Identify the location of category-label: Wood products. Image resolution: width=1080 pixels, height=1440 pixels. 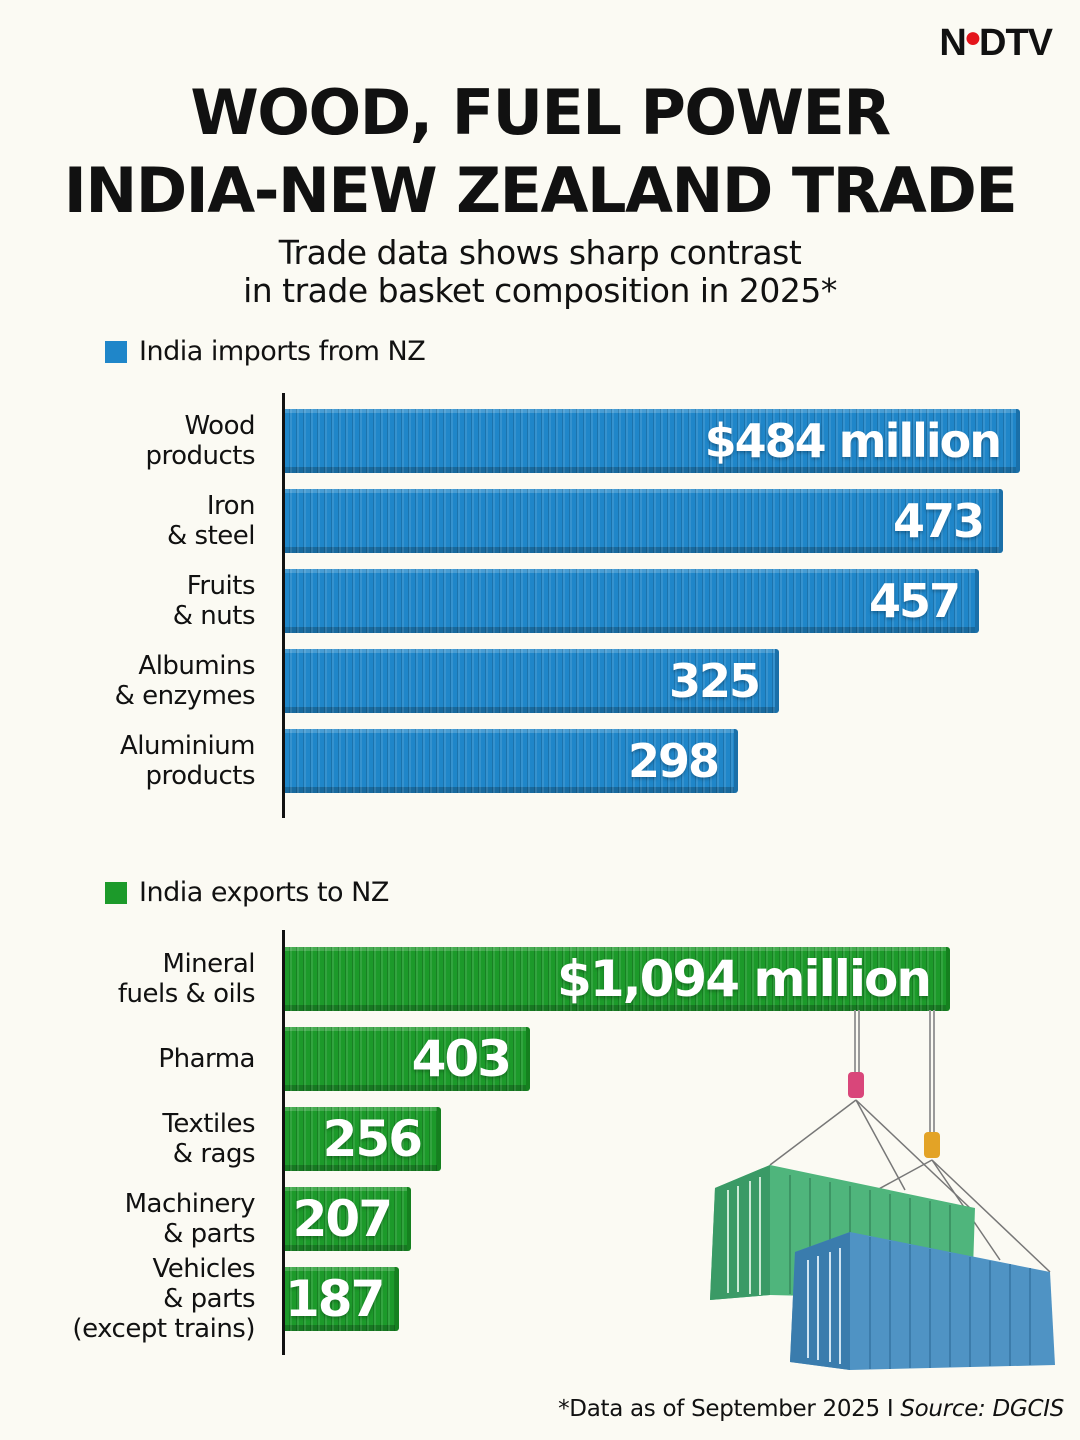
(200, 441).